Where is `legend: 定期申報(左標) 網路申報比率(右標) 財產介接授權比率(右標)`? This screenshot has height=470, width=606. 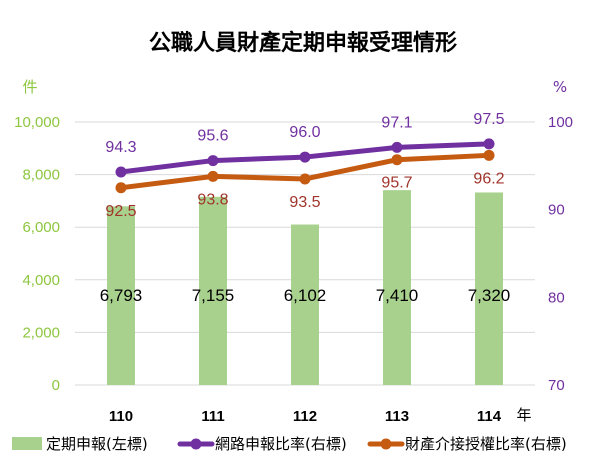
legend: 定期申報(左標) 網路申報比率(右標) 財產介接授權比率(右標) is located at coordinates (289, 444).